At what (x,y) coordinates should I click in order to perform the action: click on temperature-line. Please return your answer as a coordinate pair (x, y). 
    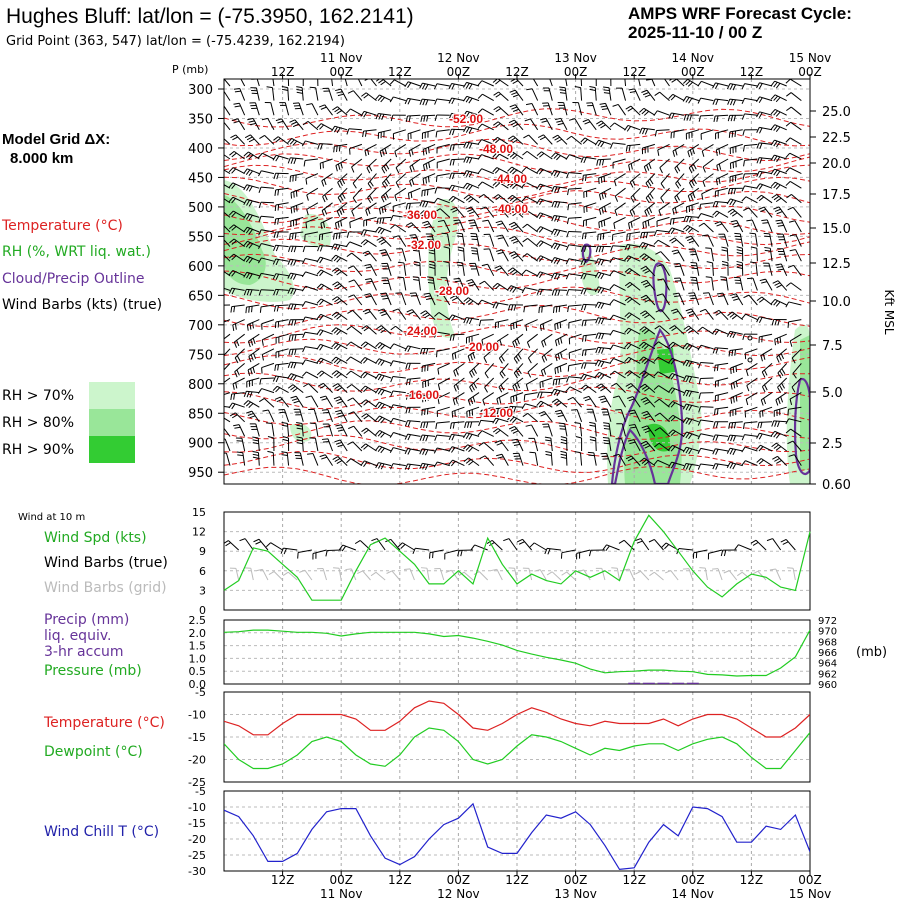
    Looking at the image, I should click on (517, 719).